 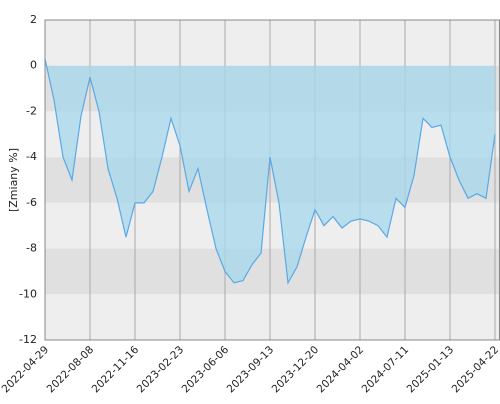 What do you see at coordinates (31, 248) in the screenshot?
I see `y-tick-label: -8` at bounding box center [31, 248].